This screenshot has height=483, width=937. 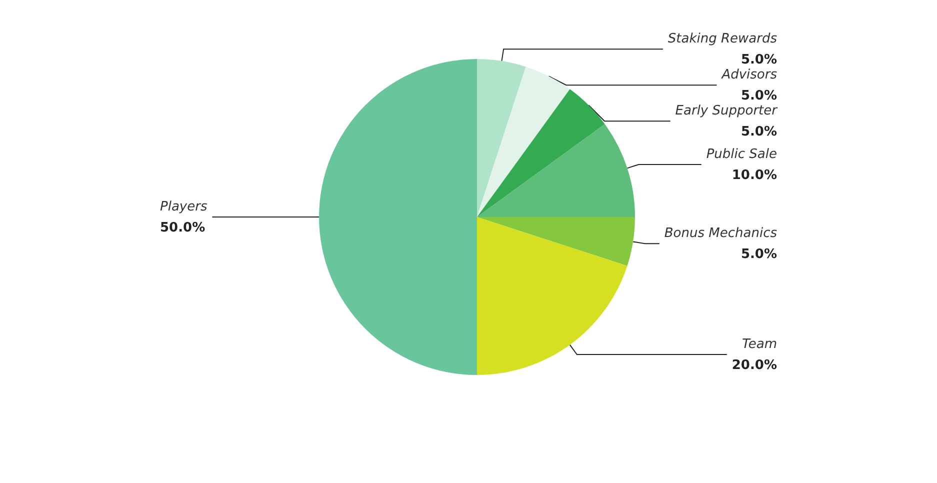 What do you see at coordinates (749, 75) in the screenshot?
I see `slice-label: Advisors` at bounding box center [749, 75].